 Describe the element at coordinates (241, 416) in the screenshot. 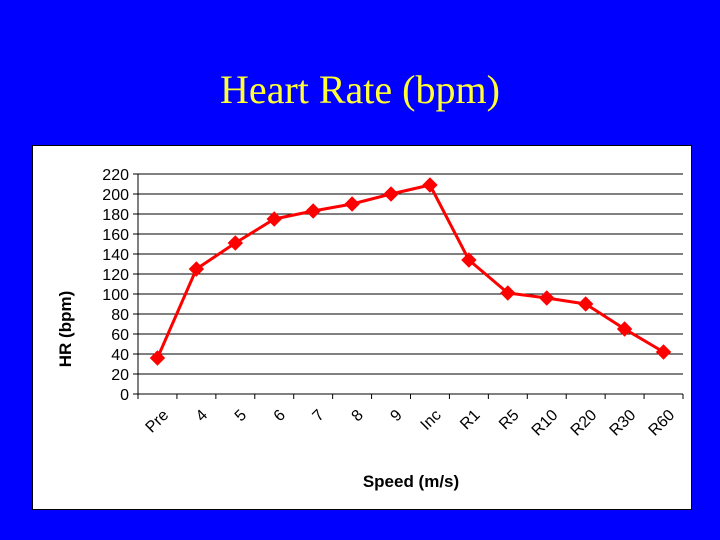

I see `x-tick-label: 5` at that location.